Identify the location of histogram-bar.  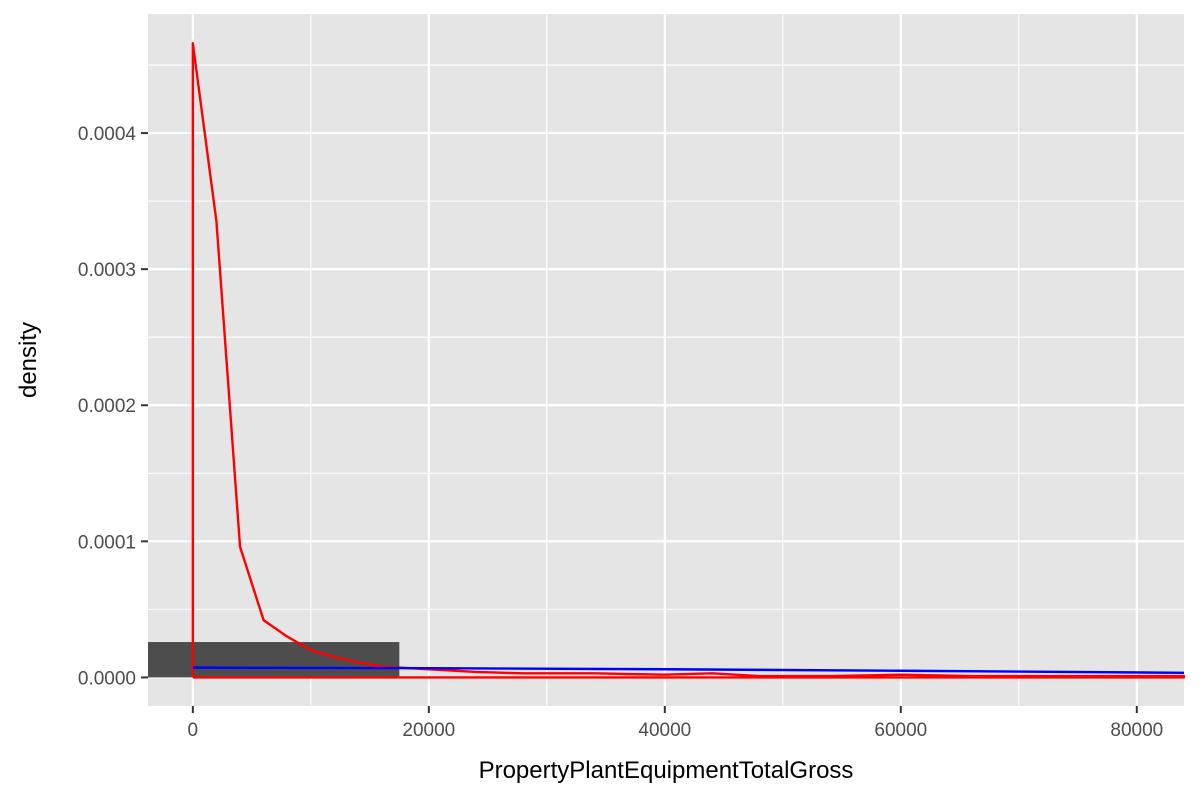
(274, 660).